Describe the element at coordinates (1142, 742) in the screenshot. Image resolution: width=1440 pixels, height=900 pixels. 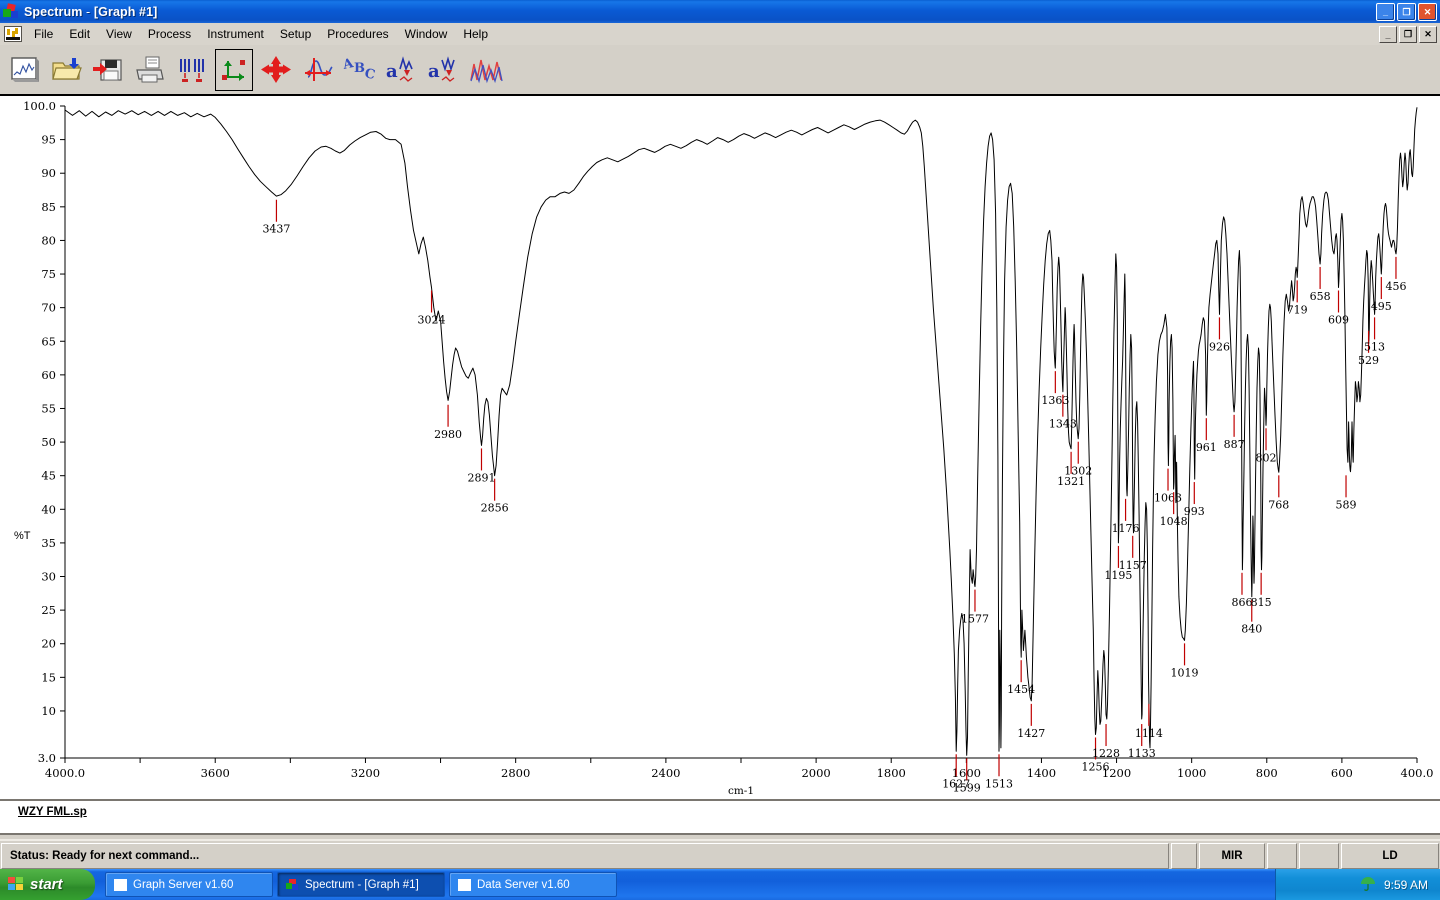
I see `peak-annotation: 1133` at that location.